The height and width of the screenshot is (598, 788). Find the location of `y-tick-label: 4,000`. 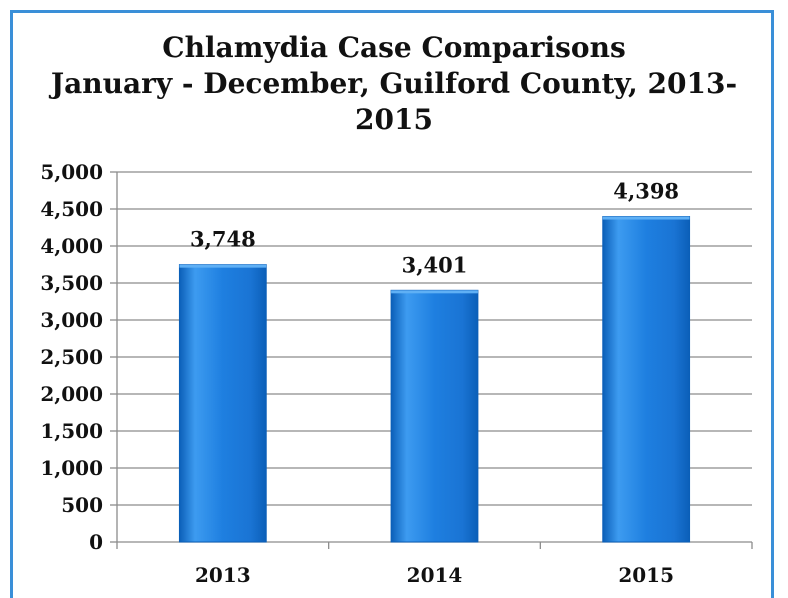

y-tick-label: 4,000 is located at coordinates (71, 246).